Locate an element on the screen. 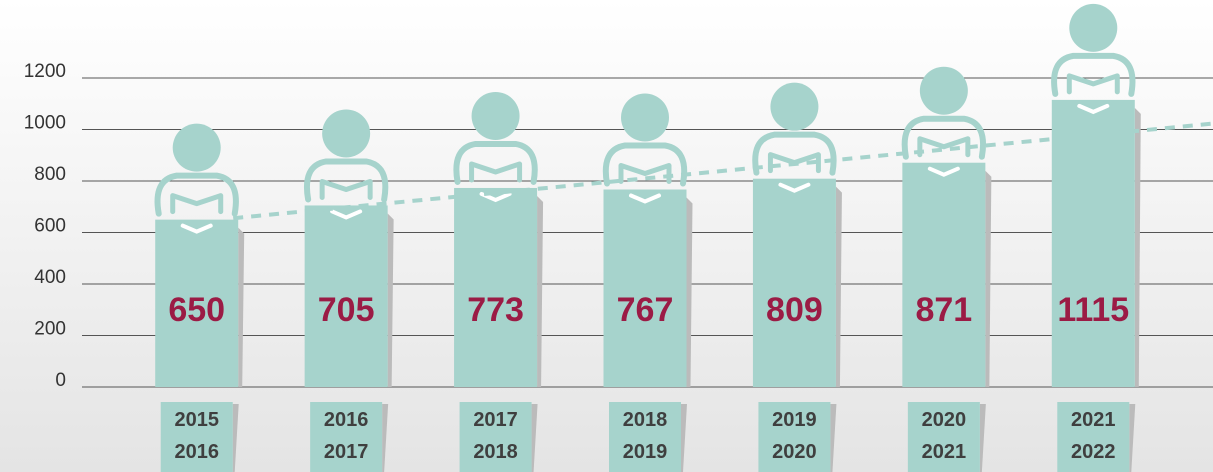 The image size is (1213, 472). y-tick-label: 1000 is located at coordinates (45, 123).